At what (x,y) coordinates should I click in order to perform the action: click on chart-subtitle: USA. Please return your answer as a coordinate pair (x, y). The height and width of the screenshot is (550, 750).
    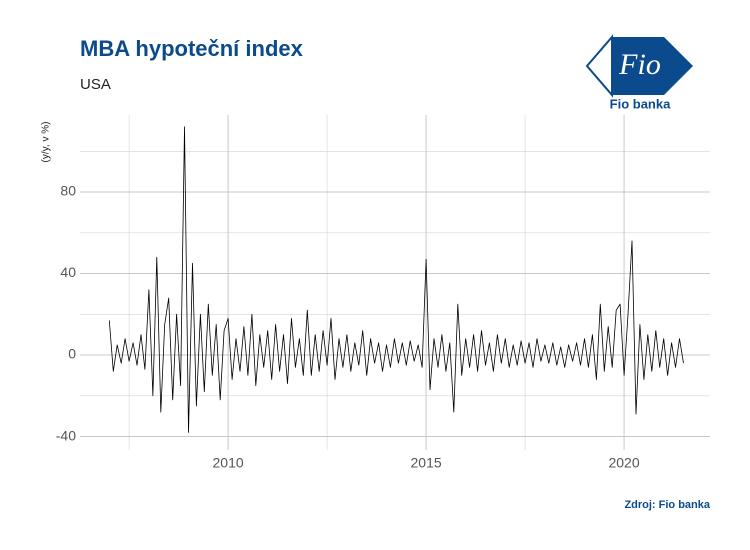
    Looking at the image, I should click on (95, 84).